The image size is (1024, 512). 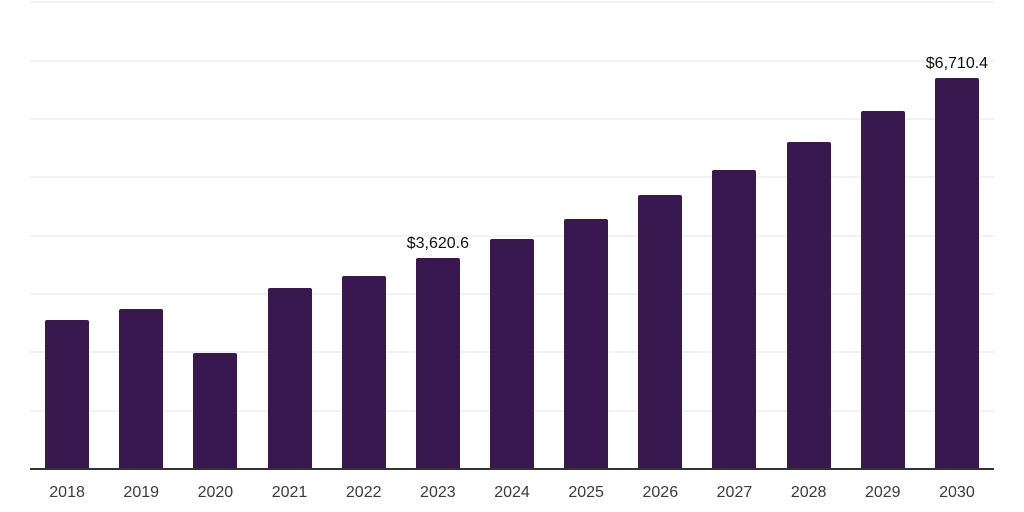 What do you see at coordinates (734, 492) in the screenshot?
I see `x-tick-2027: 2027` at bounding box center [734, 492].